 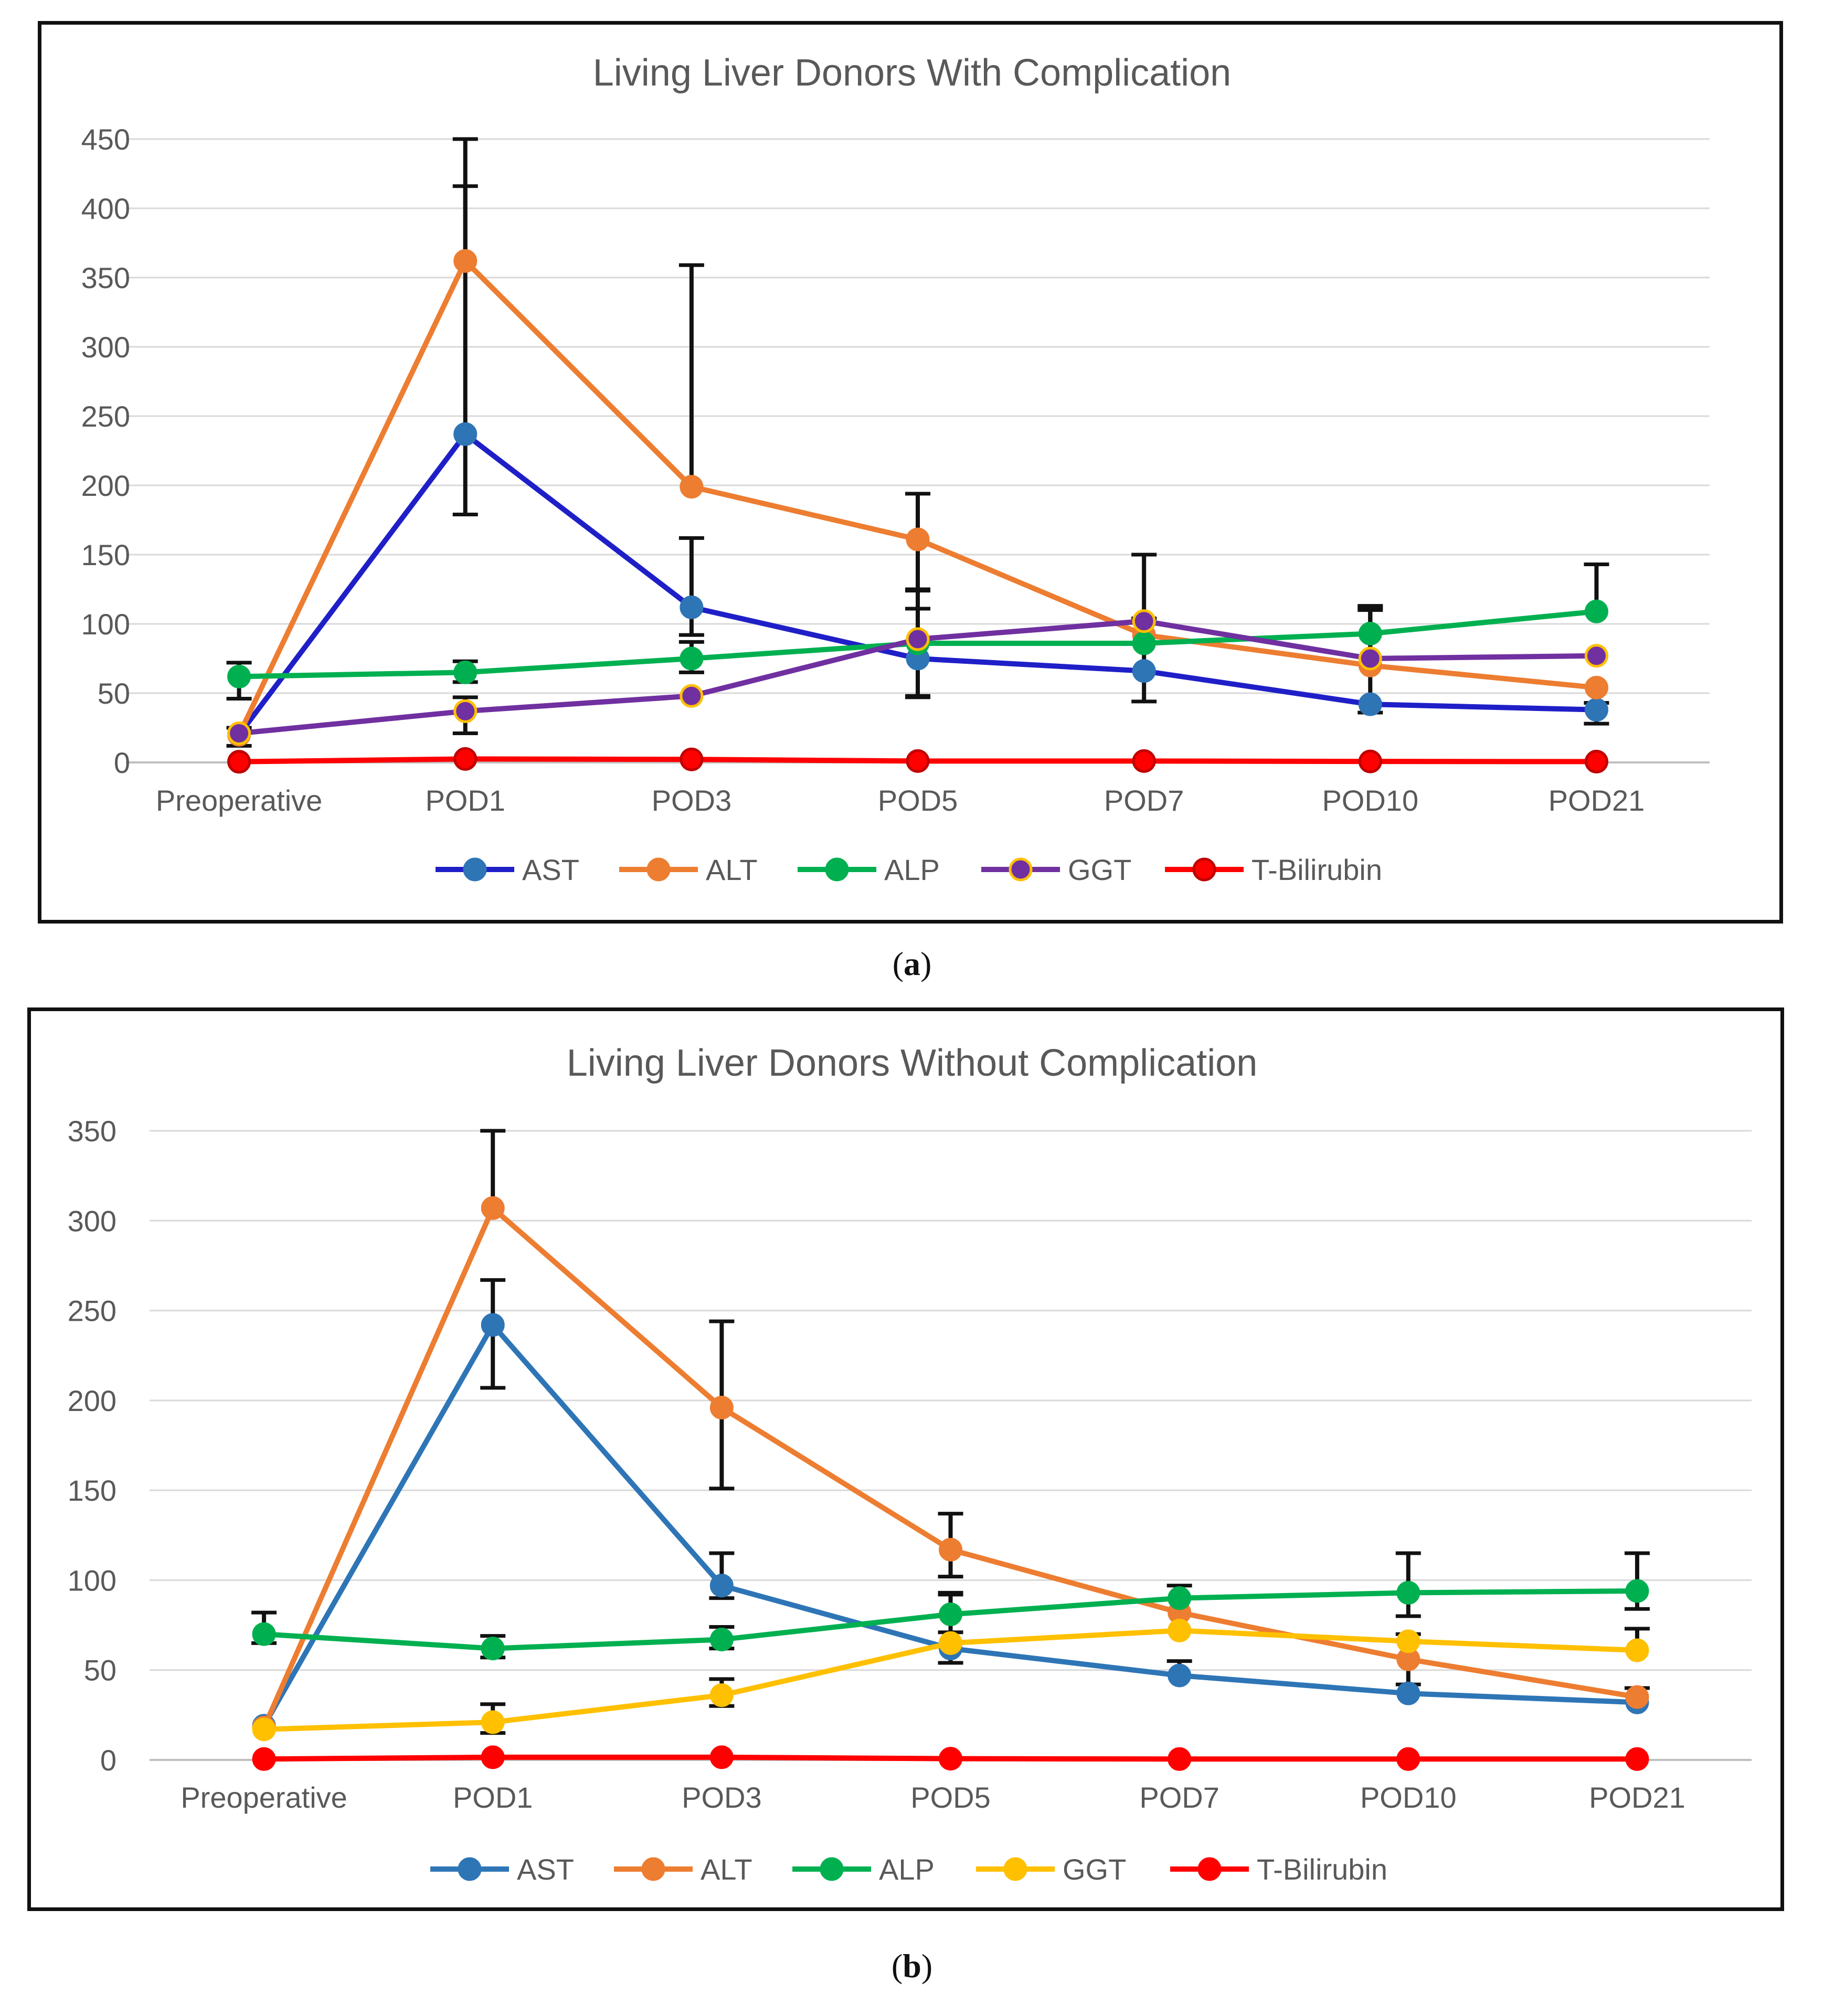 I want to click on x-tick-label-b: POD3, so click(x=722, y=1797).